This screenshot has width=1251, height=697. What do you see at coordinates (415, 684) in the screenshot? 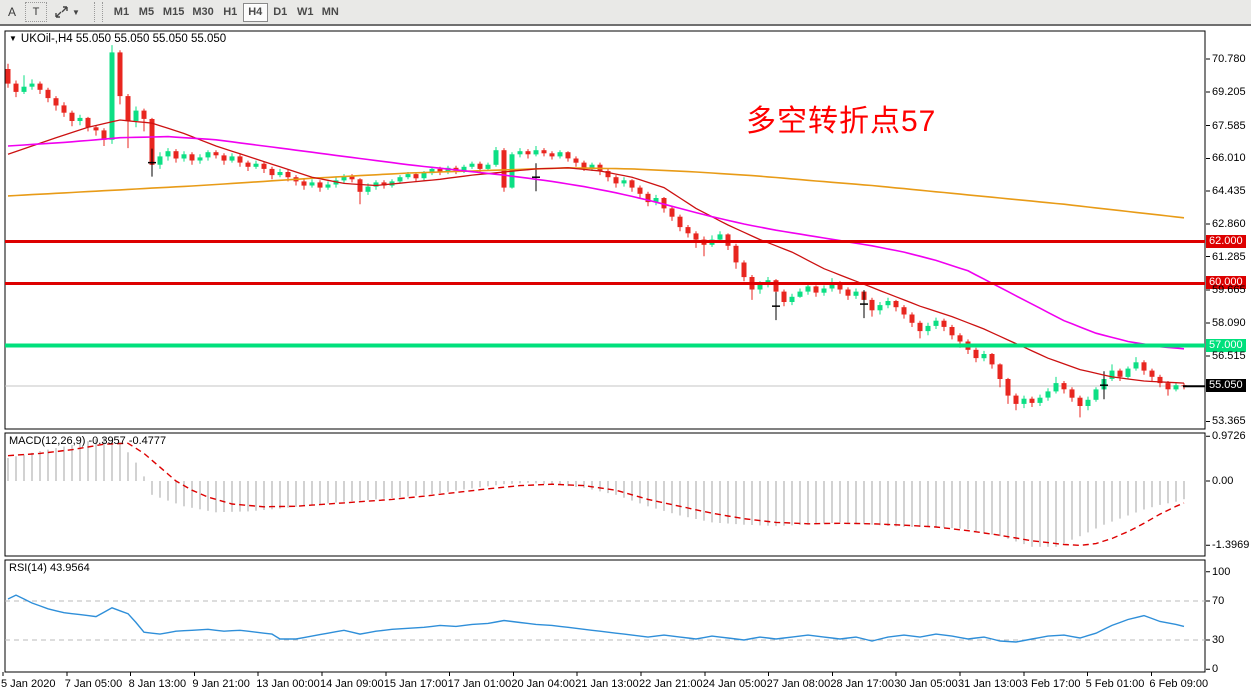
I see `time-label: 15 Jan 17:00` at bounding box center [415, 684].